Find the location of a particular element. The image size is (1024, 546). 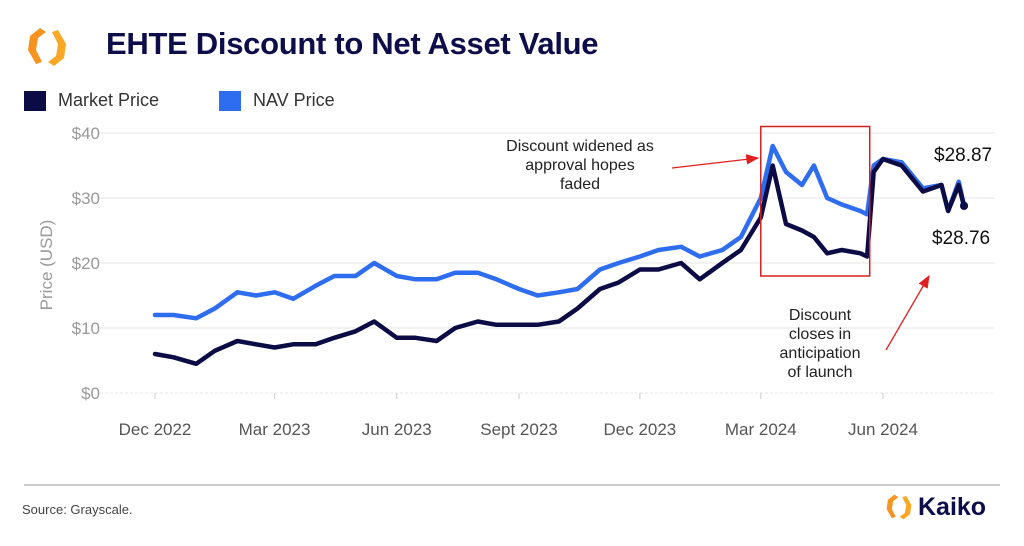

legend-swatch-nav is located at coordinates (230, 100).